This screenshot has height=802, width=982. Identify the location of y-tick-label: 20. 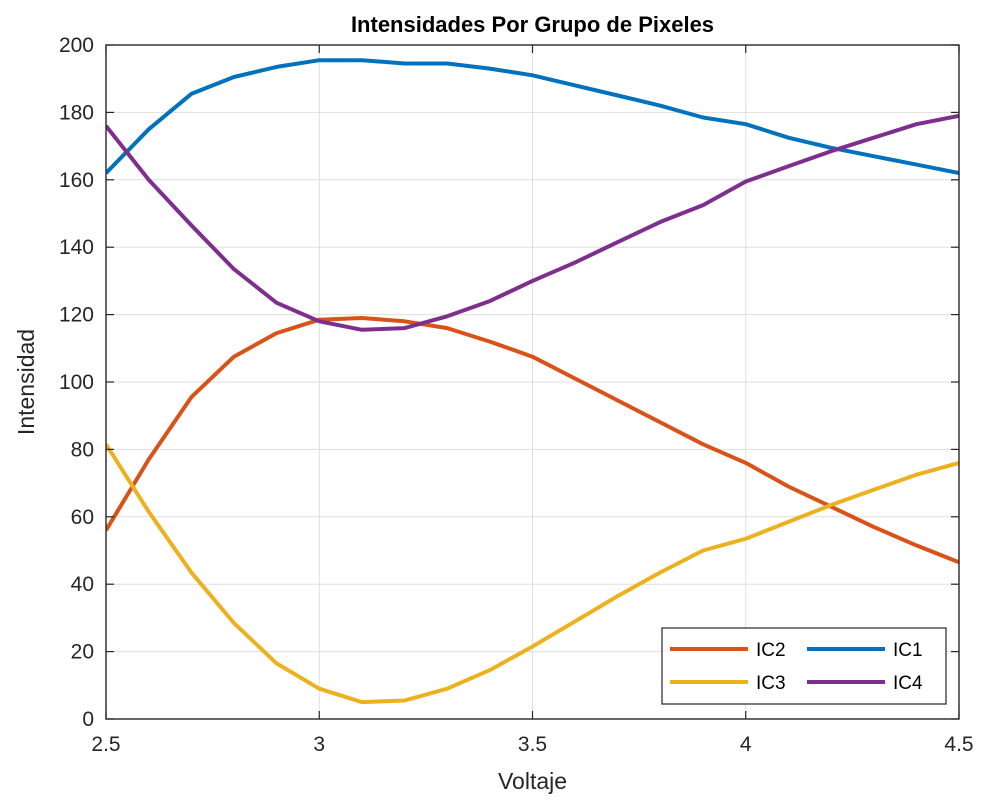
(82, 652).